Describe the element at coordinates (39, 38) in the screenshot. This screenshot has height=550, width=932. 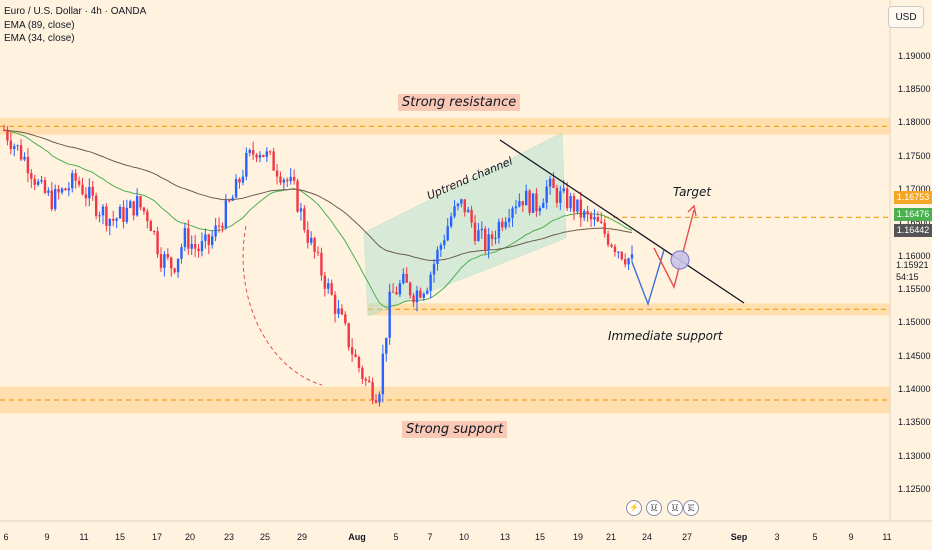
I see `ema34-legend: EMA (34, close)` at that location.